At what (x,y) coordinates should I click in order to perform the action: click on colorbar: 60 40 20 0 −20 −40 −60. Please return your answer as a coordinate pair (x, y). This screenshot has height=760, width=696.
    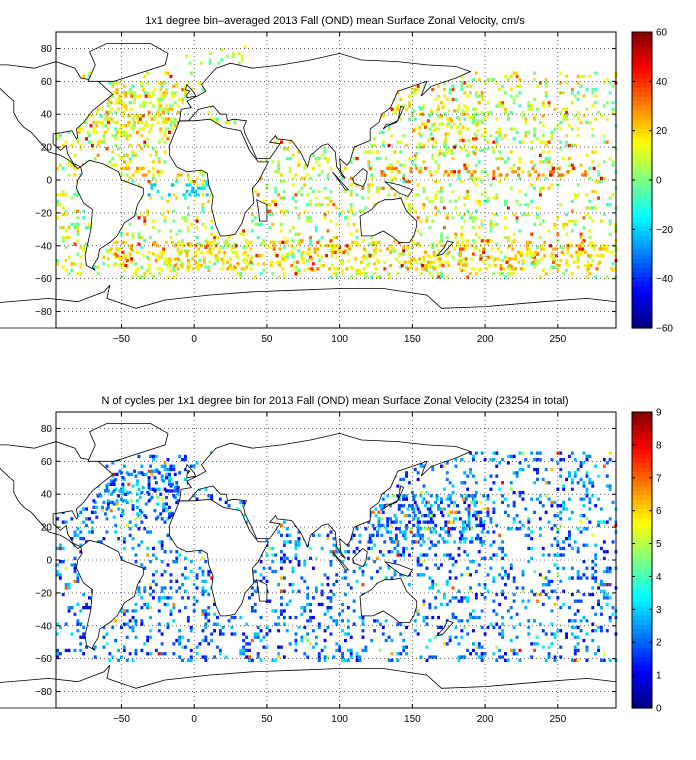
    Looking at the image, I should click on (652, 181).